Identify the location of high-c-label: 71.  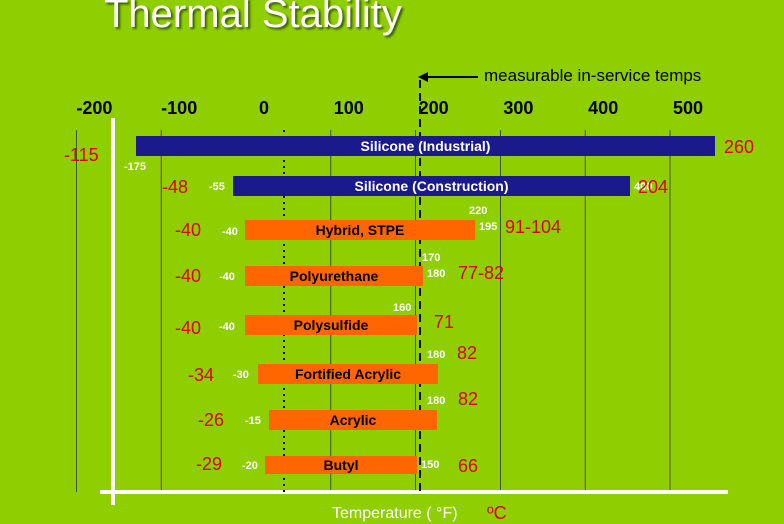
(444, 322).